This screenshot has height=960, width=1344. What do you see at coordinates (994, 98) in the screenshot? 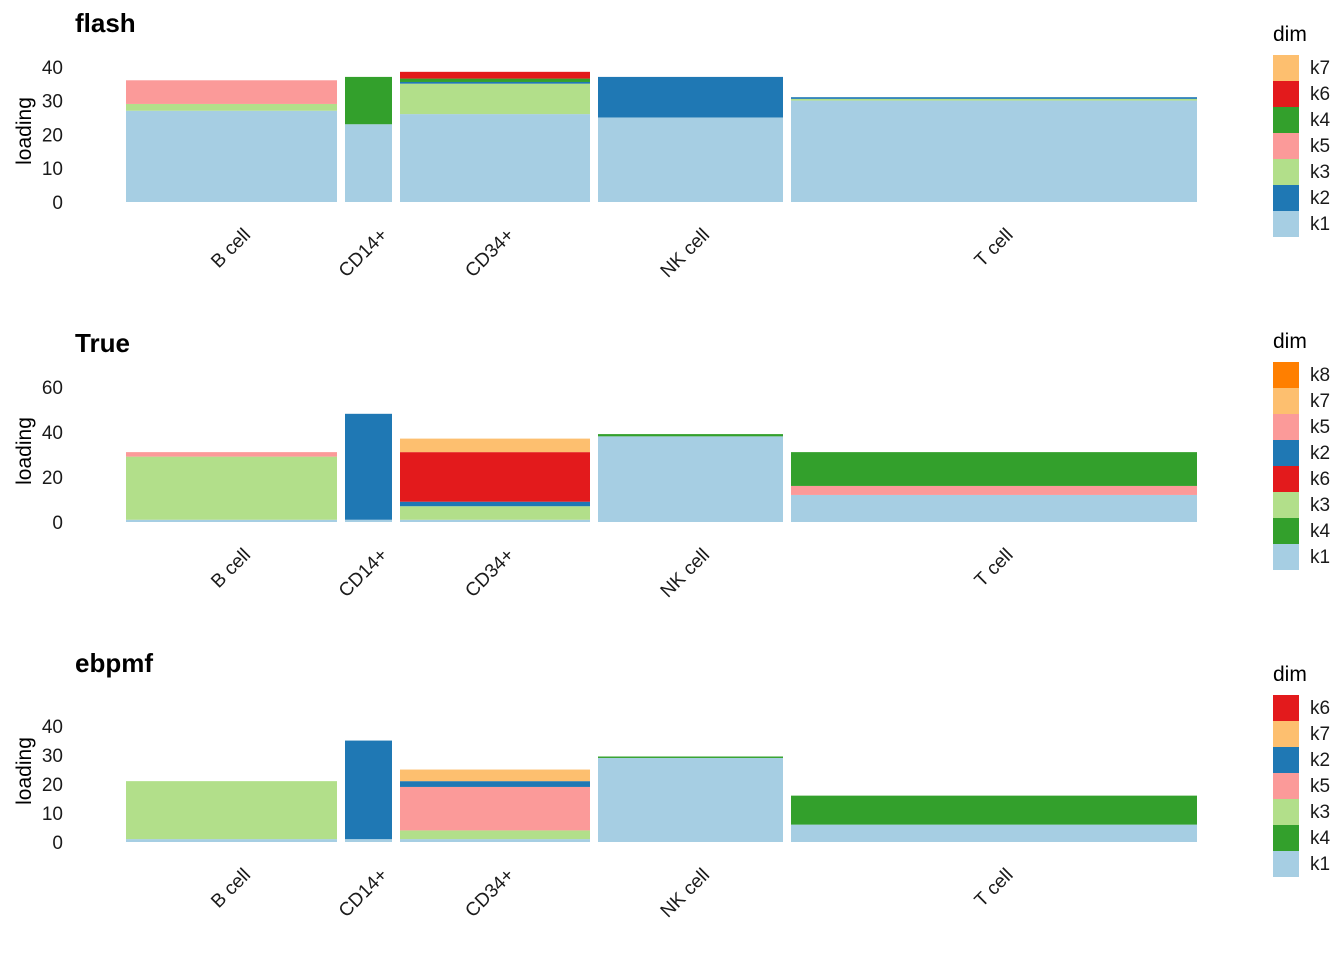
I see `bar-k2-t-cell` at bounding box center [994, 98].